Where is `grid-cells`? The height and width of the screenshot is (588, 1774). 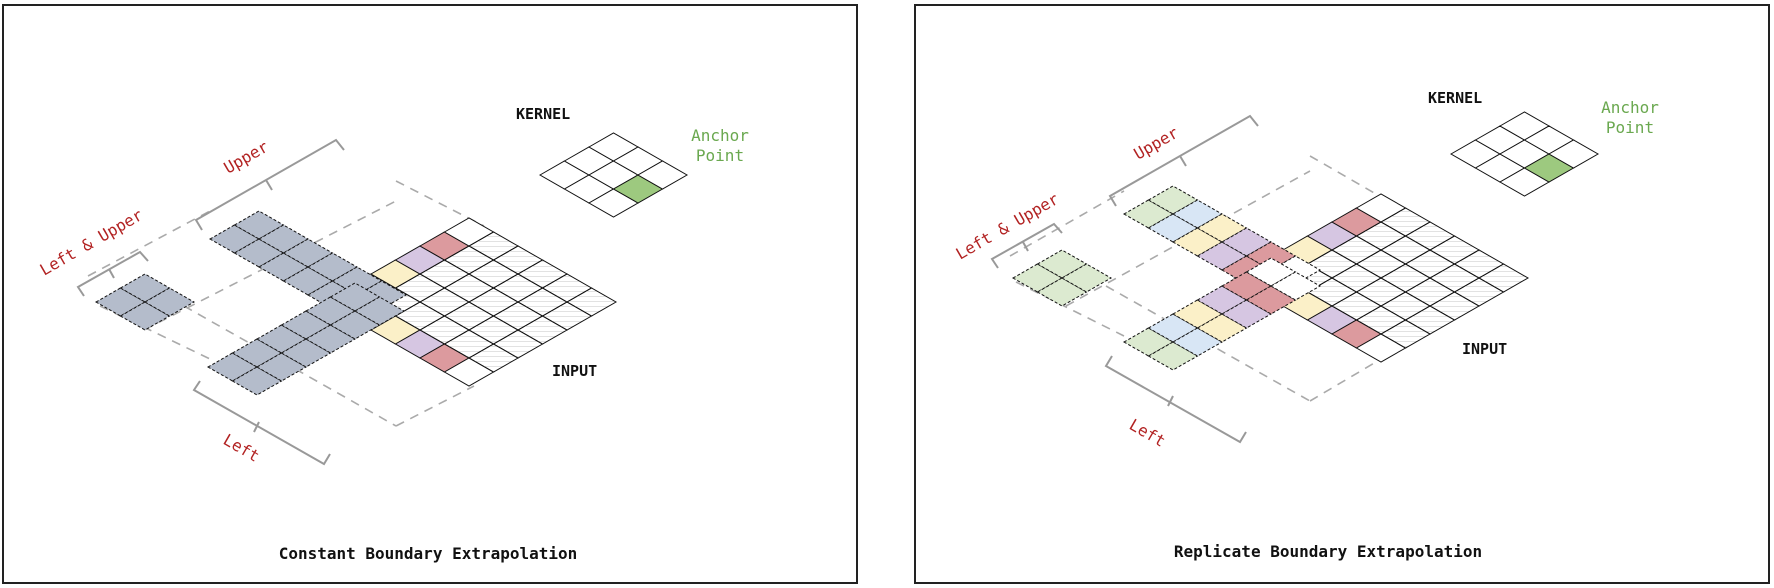
grid-cells is located at coordinates (1305, 241).